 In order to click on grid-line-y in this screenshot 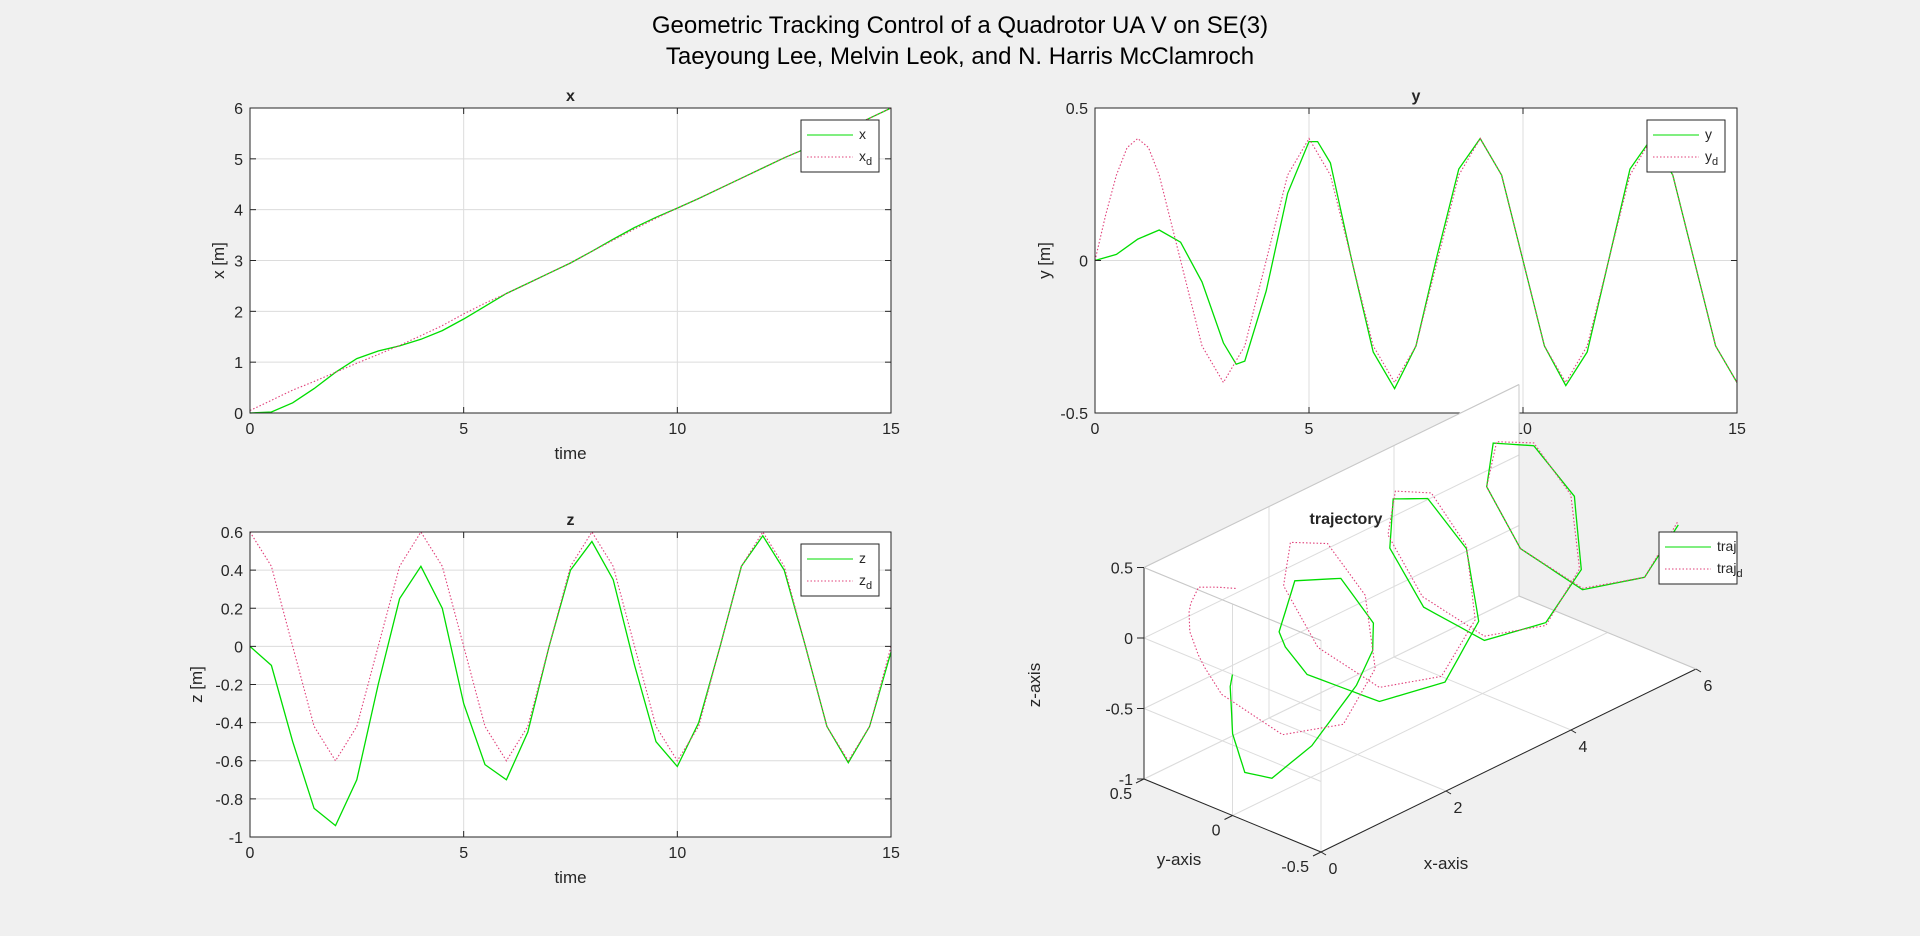, I will do `click(1420, 724)`.